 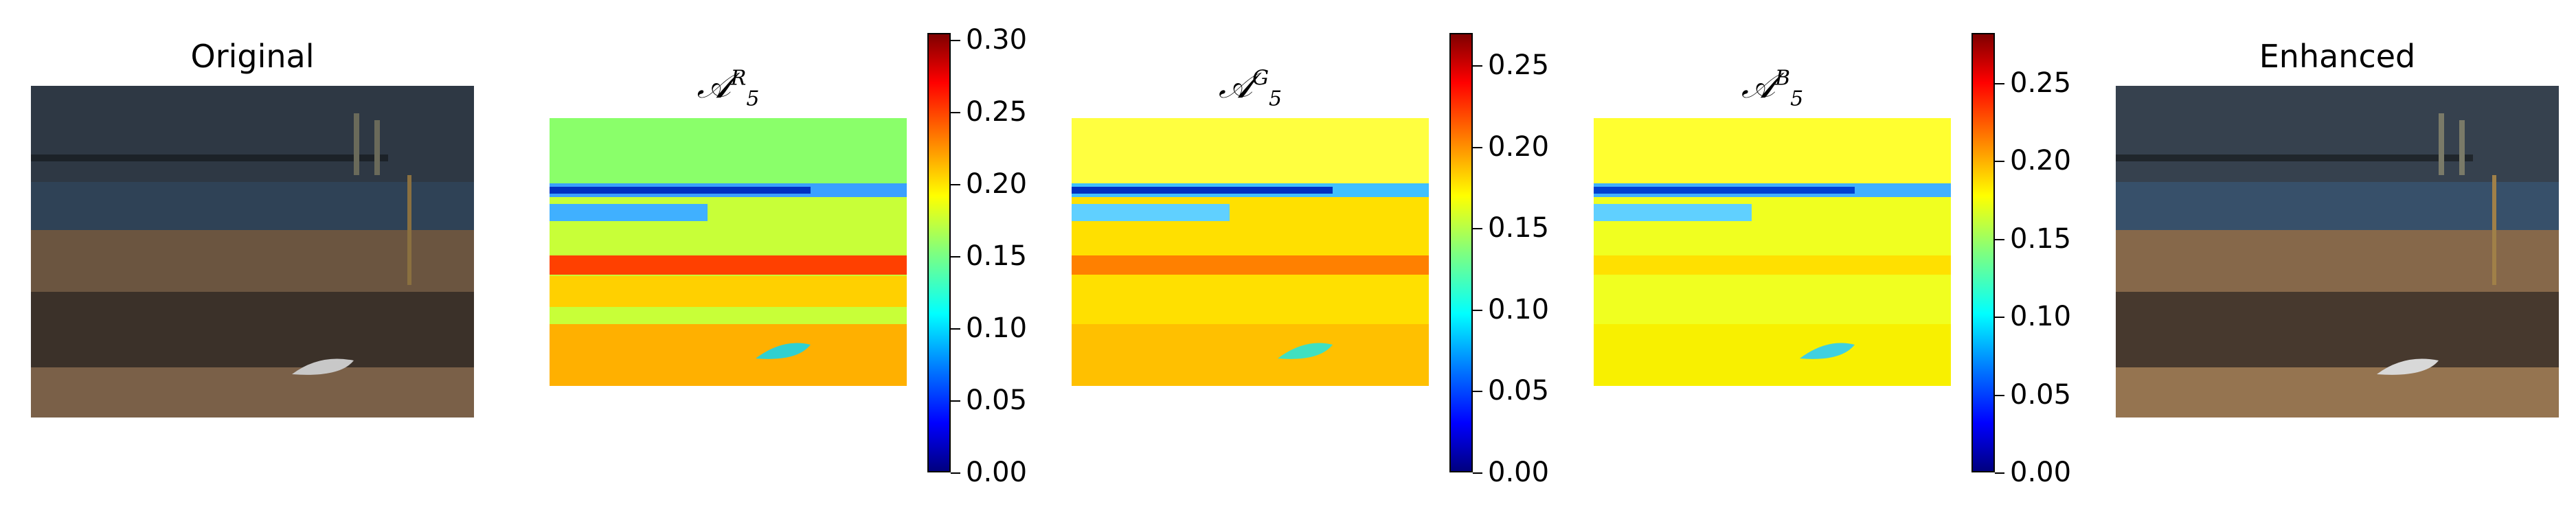 What do you see at coordinates (997, 256) in the screenshot?
I see `red-colorbar-tick-label: 0.15` at bounding box center [997, 256].